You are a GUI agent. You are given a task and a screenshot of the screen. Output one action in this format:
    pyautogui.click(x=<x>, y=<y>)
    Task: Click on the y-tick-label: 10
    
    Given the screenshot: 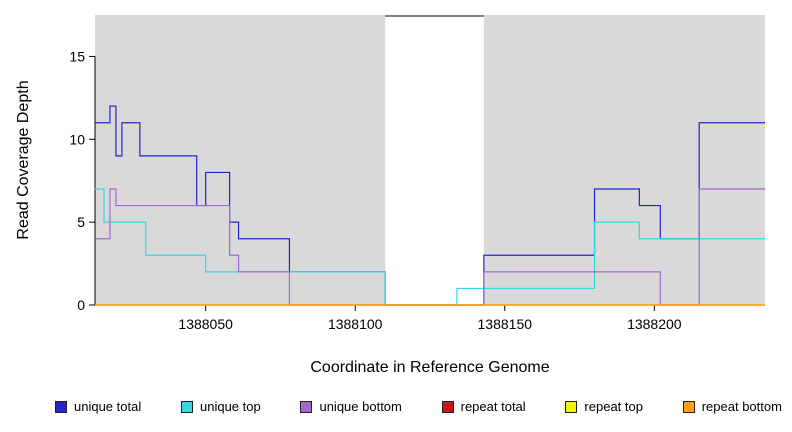 What is the action you would take?
    pyautogui.click(x=77, y=139)
    